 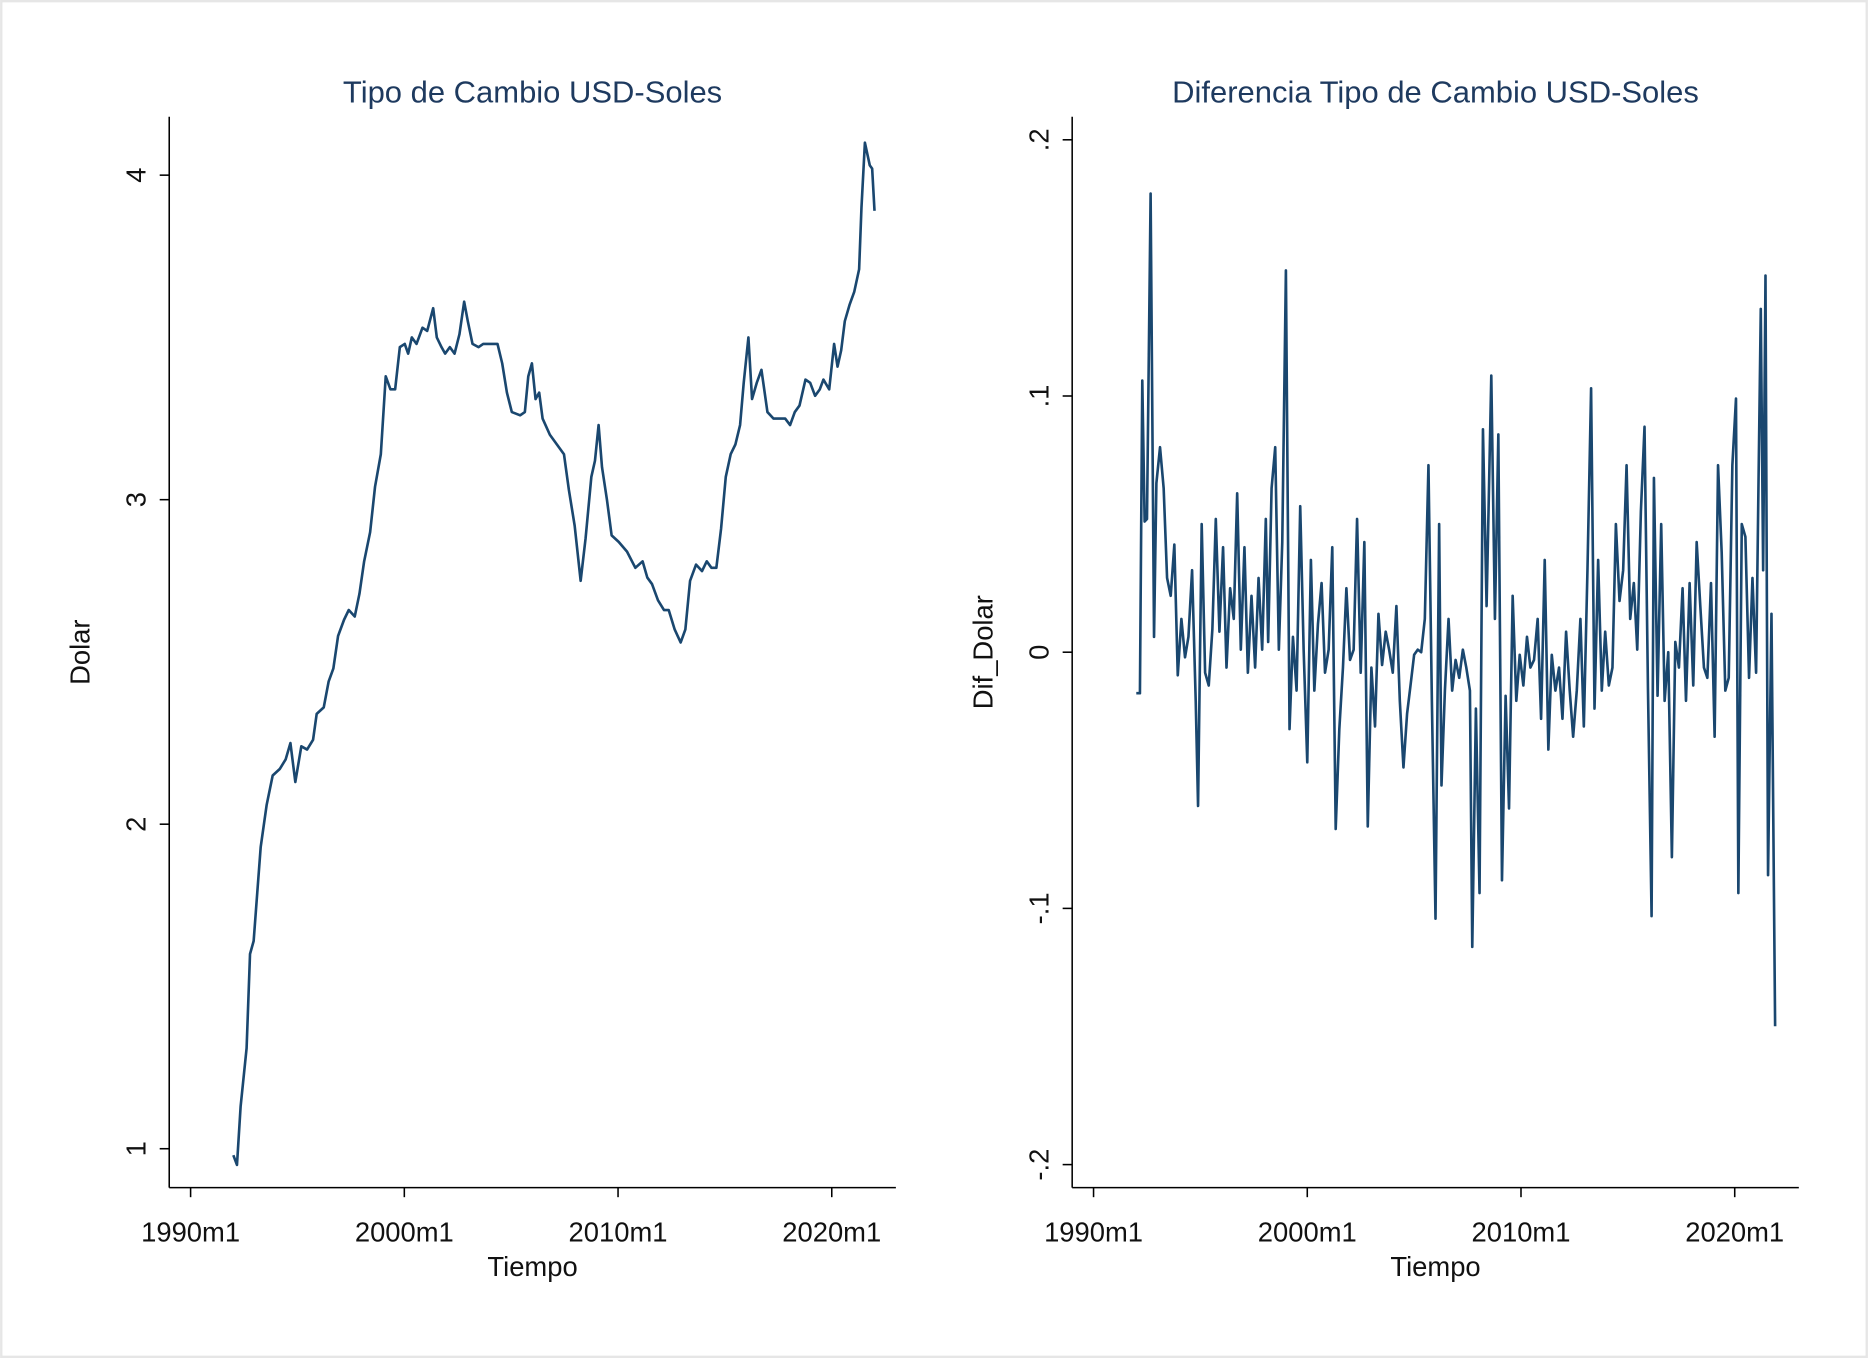 I want to click on y-tick-label: 4, so click(x=135, y=175).